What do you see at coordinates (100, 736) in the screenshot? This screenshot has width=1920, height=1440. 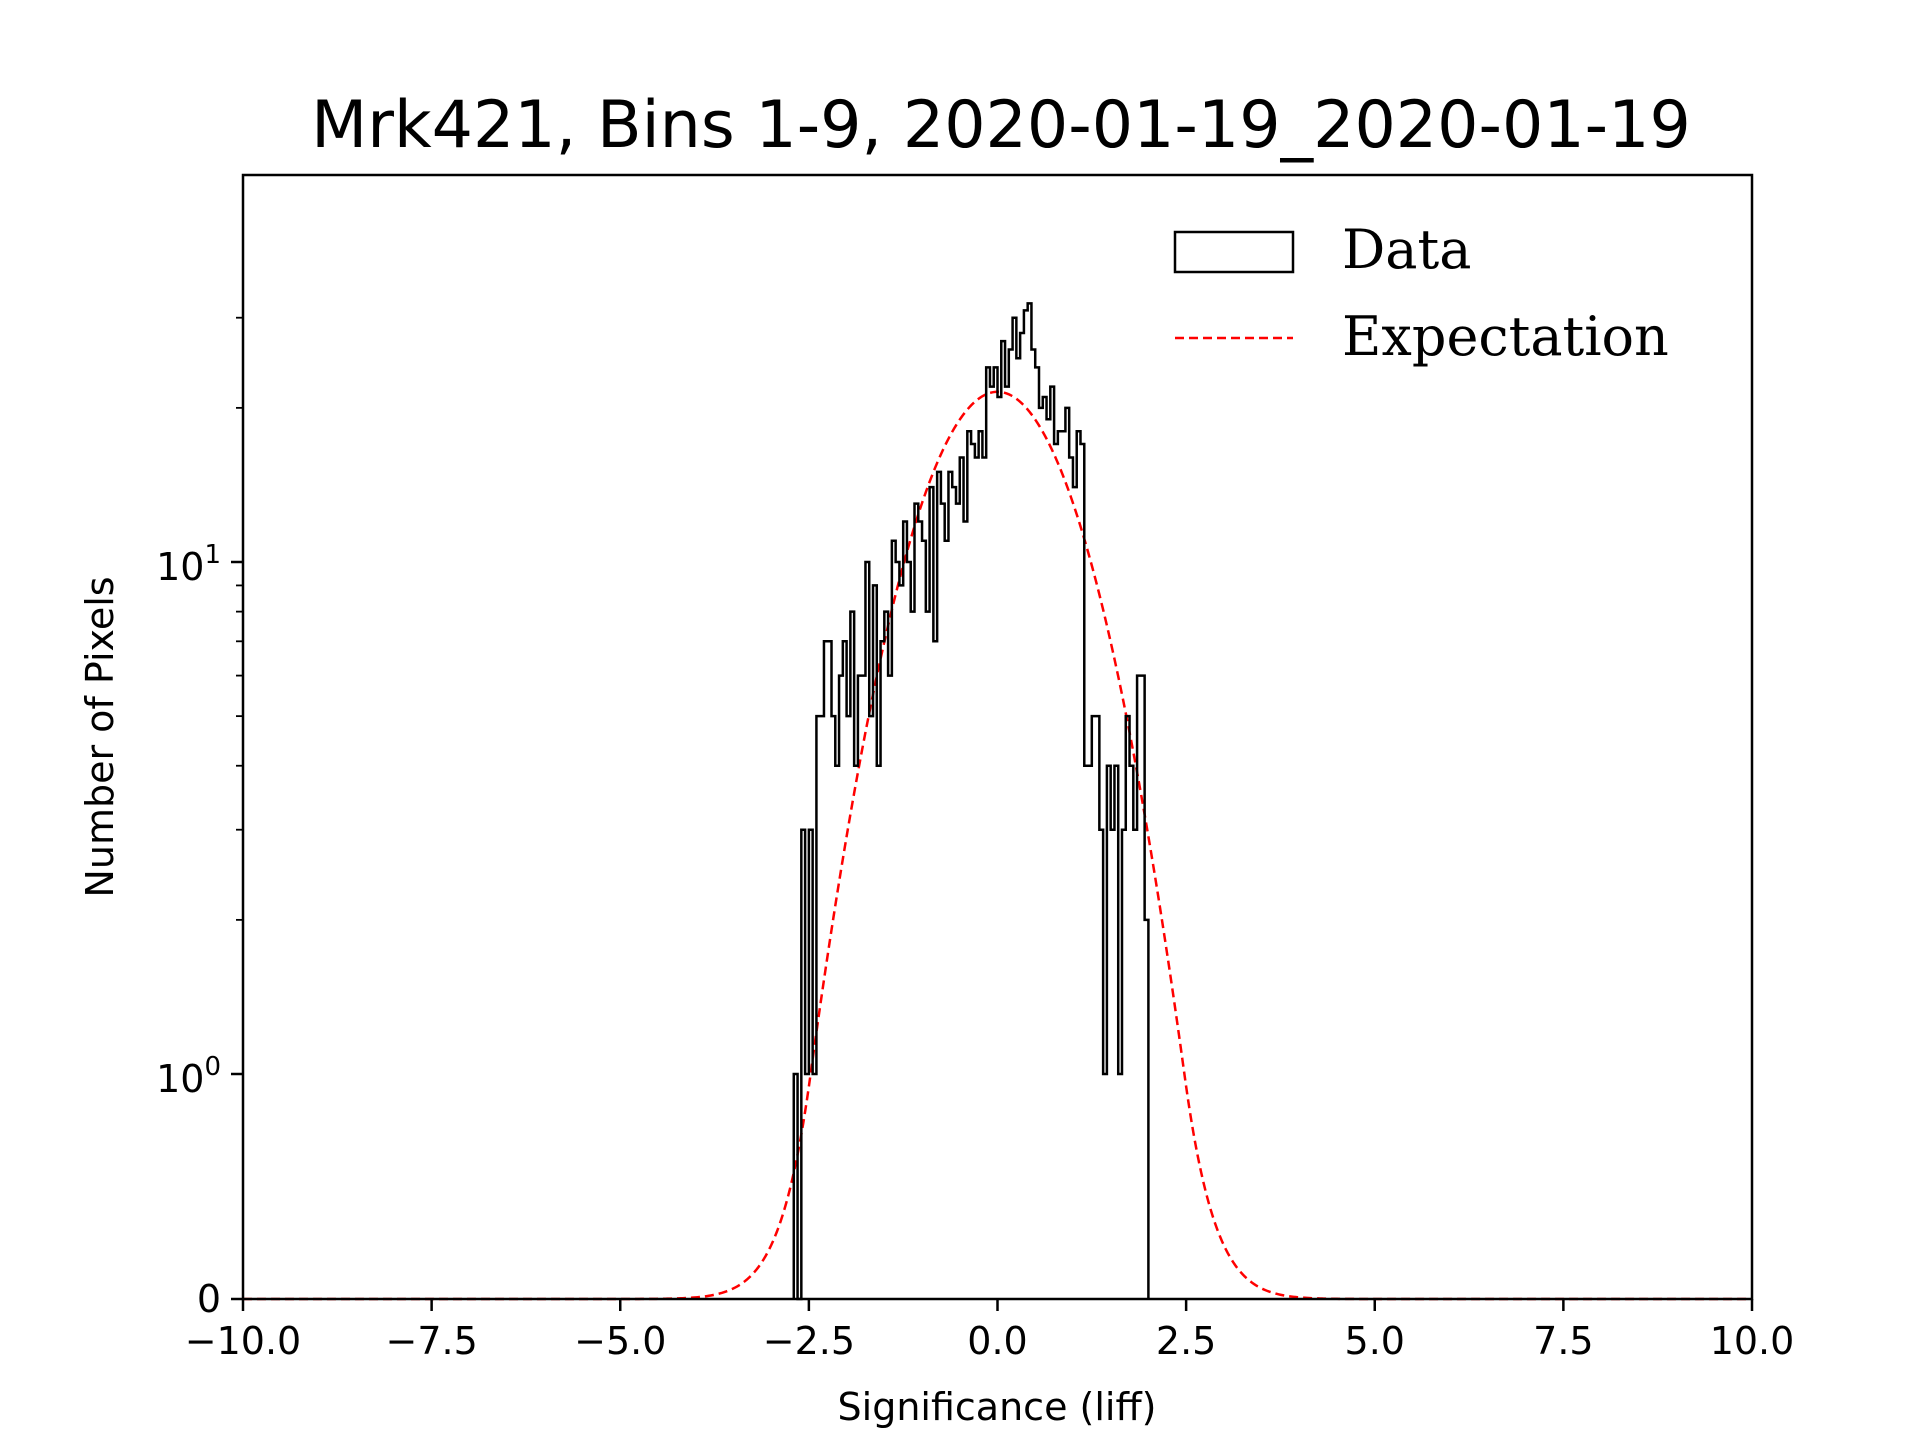 I see `y-axis-label: Number of Pixels` at bounding box center [100, 736].